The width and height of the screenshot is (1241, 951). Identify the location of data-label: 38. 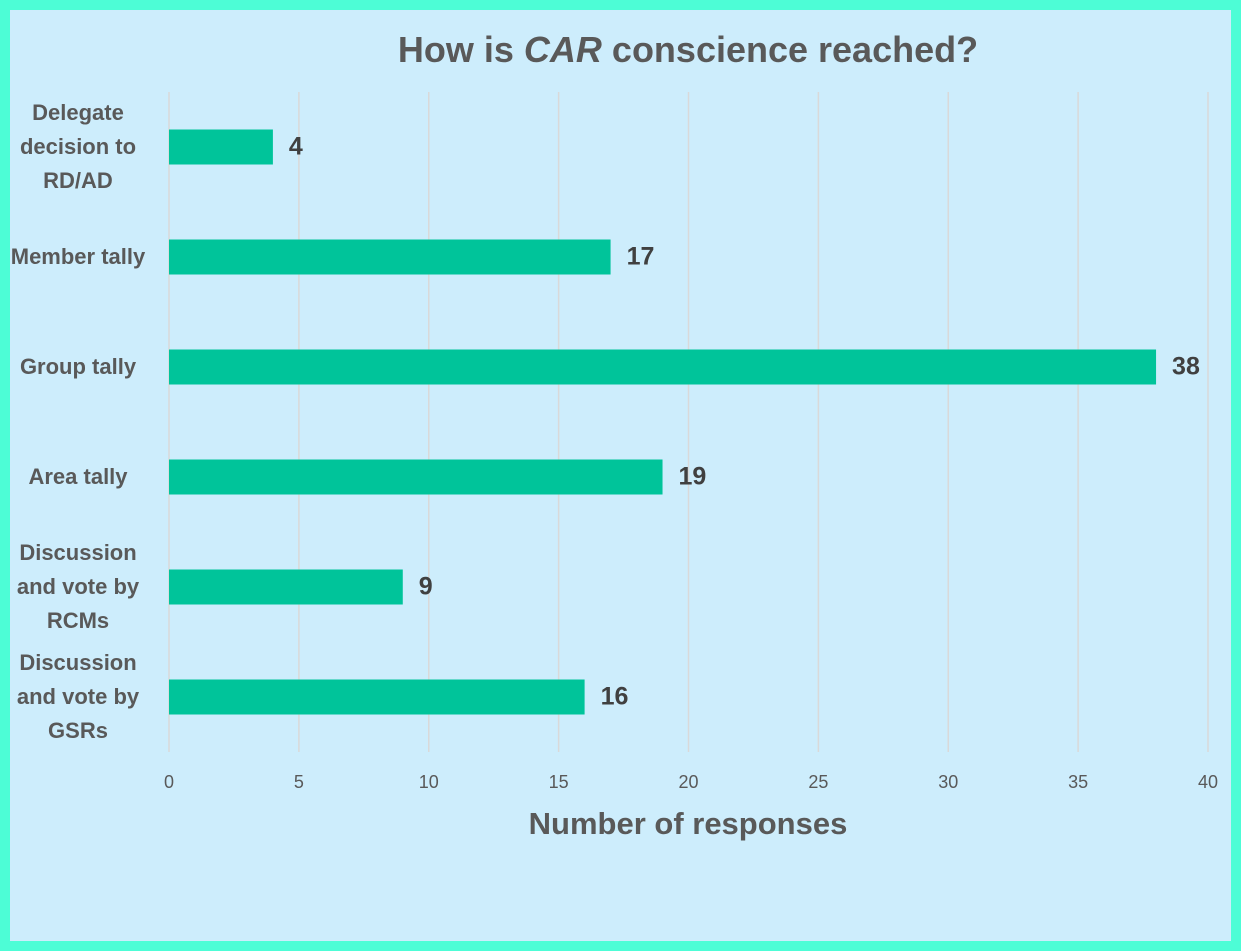
(1186, 367).